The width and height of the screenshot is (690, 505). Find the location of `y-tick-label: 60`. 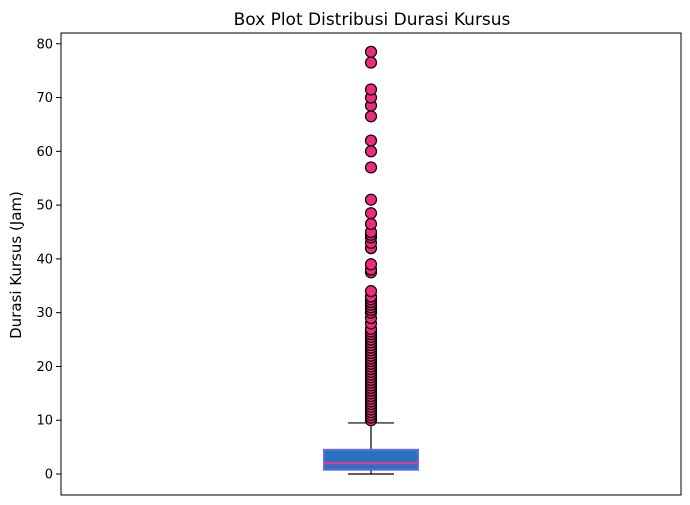

y-tick-label: 60 is located at coordinates (44, 152).